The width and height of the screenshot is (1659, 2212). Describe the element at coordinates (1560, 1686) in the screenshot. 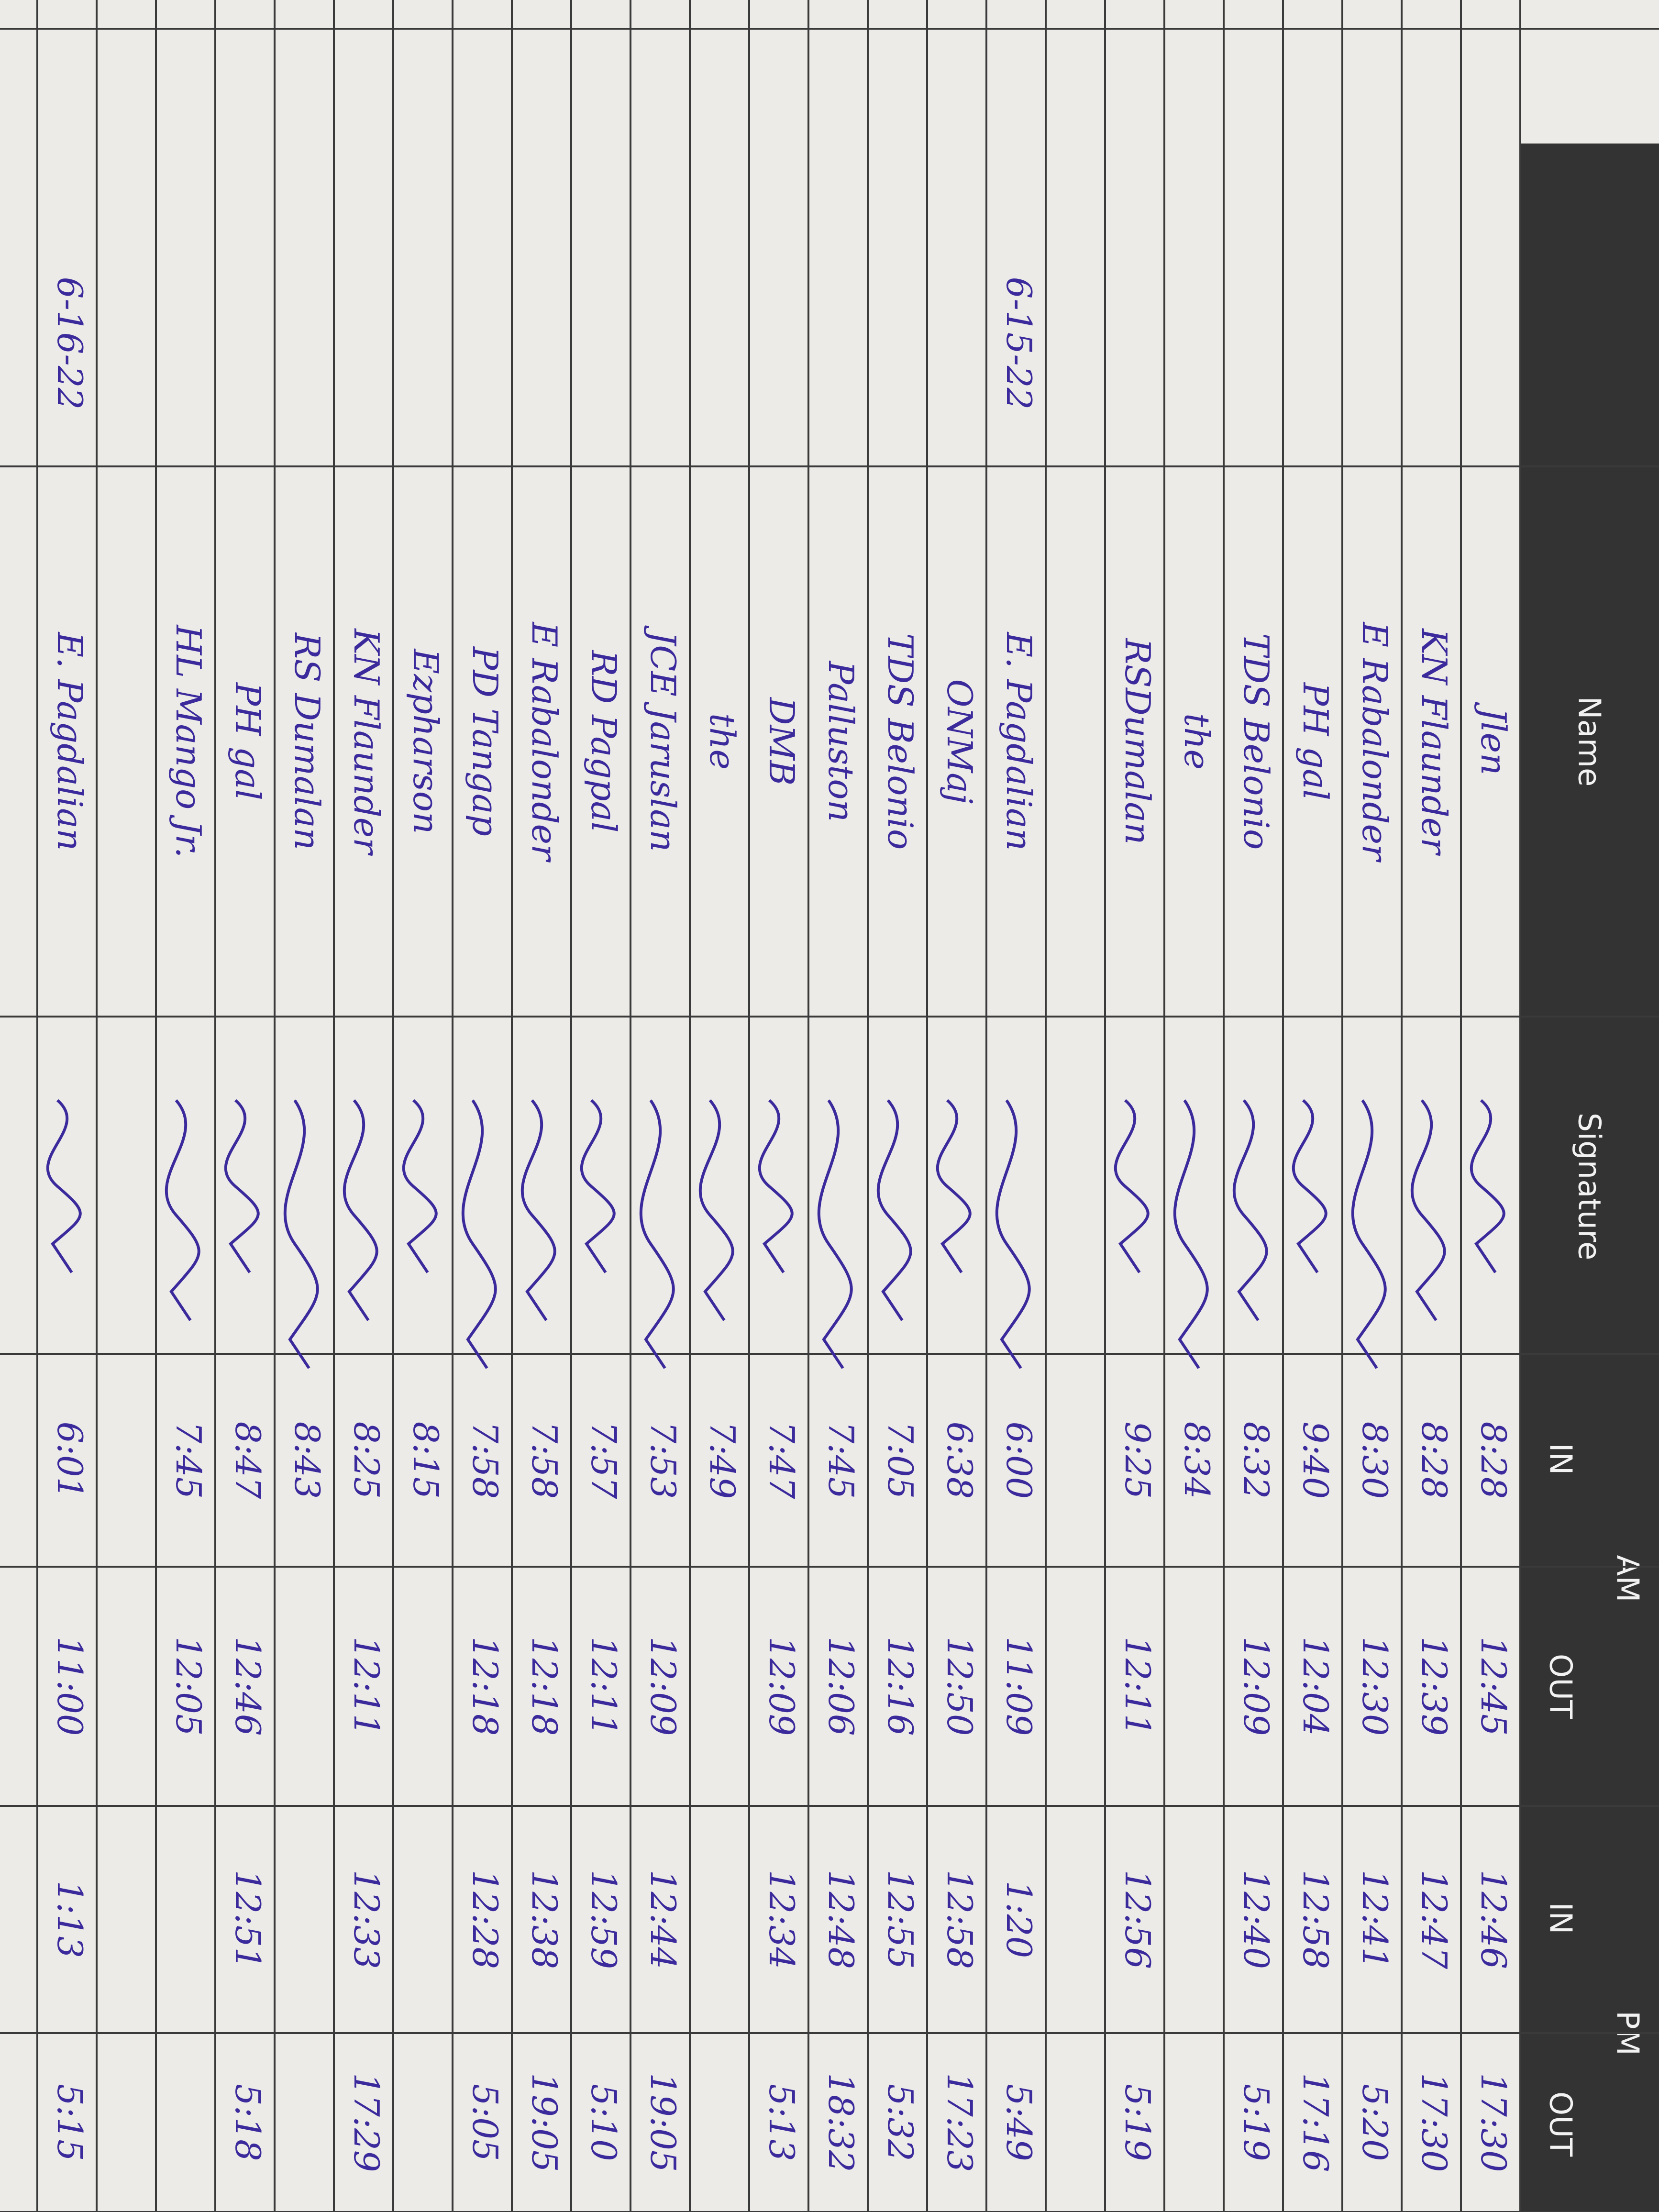

I see `header-am-out: OUT` at that location.